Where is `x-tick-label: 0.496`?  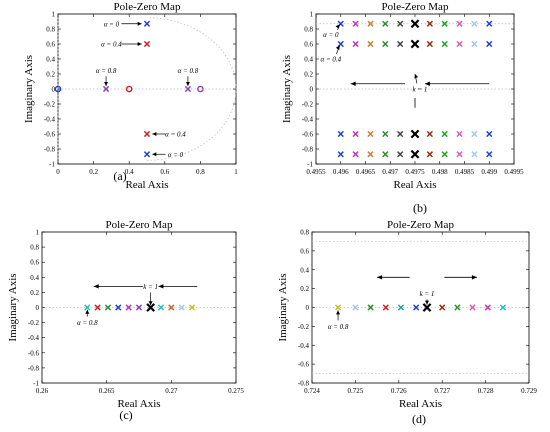
x-tick-label: 0.496 is located at coordinates (341, 172).